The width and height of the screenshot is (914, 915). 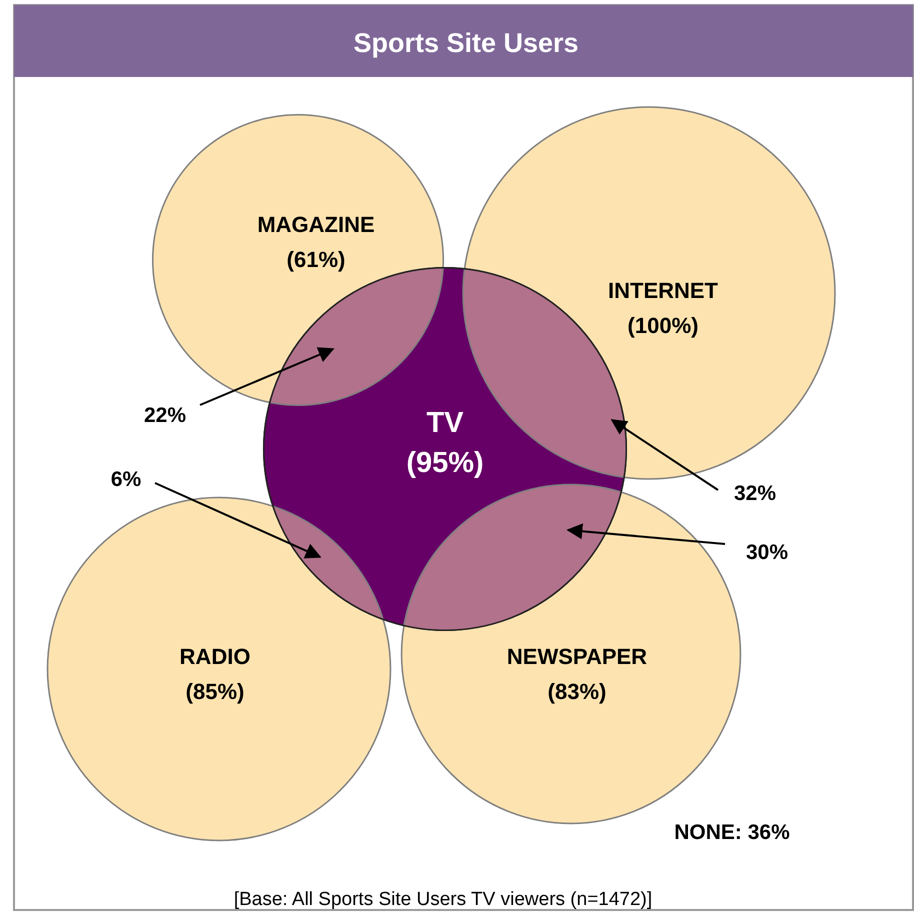 What do you see at coordinates (732, 832) in the screenshot?
I see `text: NONE: 36%` at bounding box center [732, 832].